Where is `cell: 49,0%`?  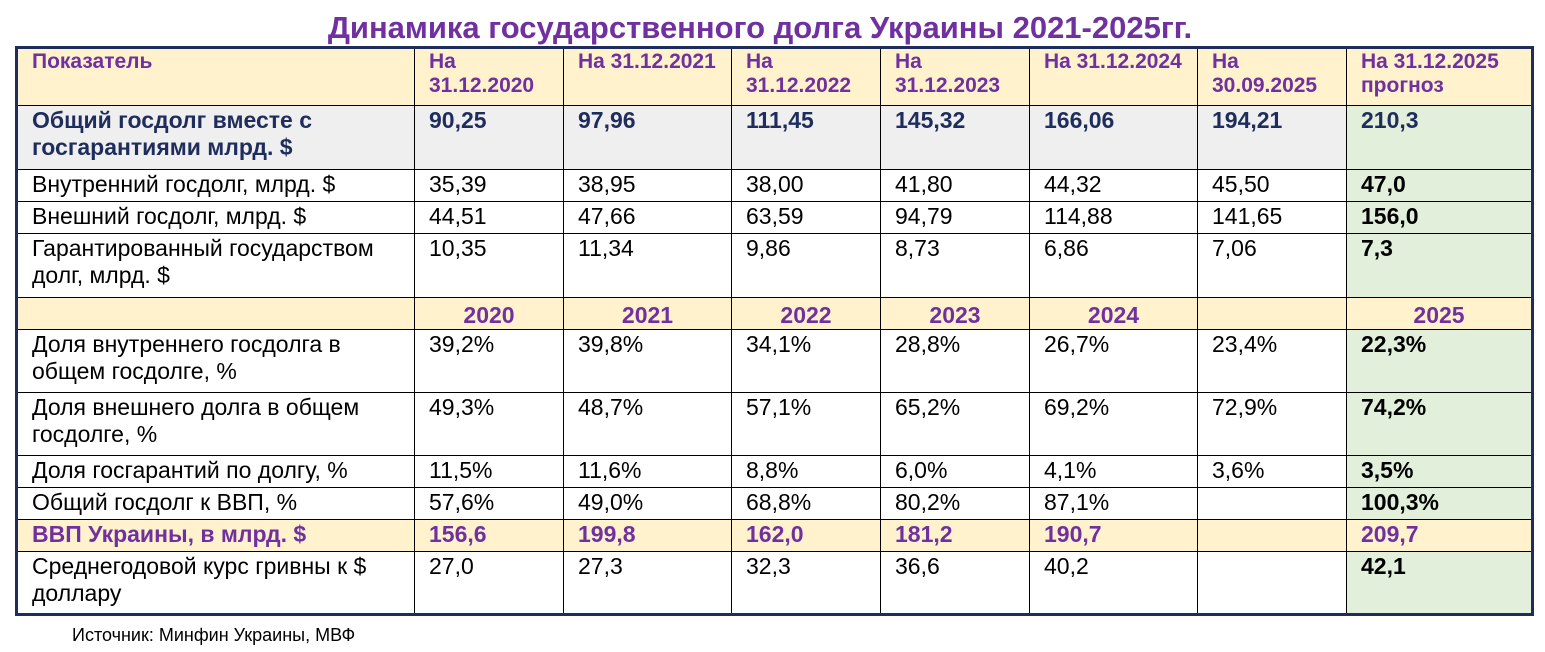
cell: 49,0% is located at coordinates (647, 503).